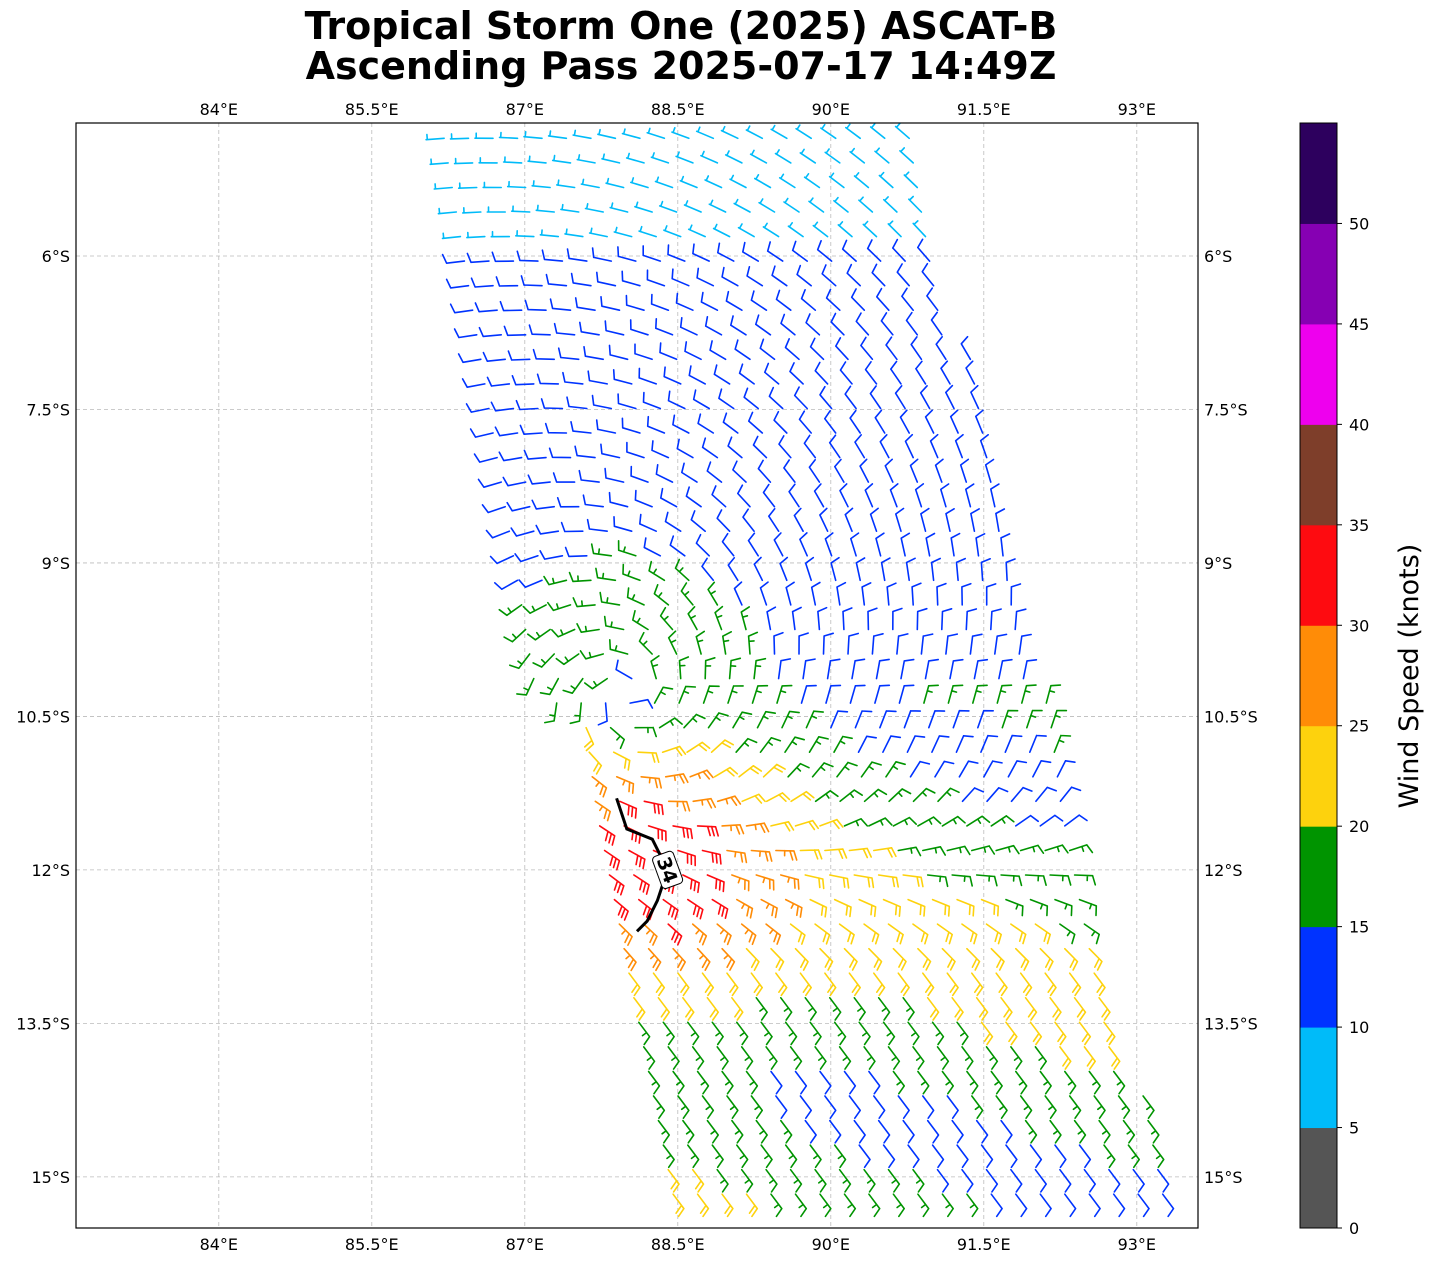  I want to click on colorbar-bin, so click(1318, 274).